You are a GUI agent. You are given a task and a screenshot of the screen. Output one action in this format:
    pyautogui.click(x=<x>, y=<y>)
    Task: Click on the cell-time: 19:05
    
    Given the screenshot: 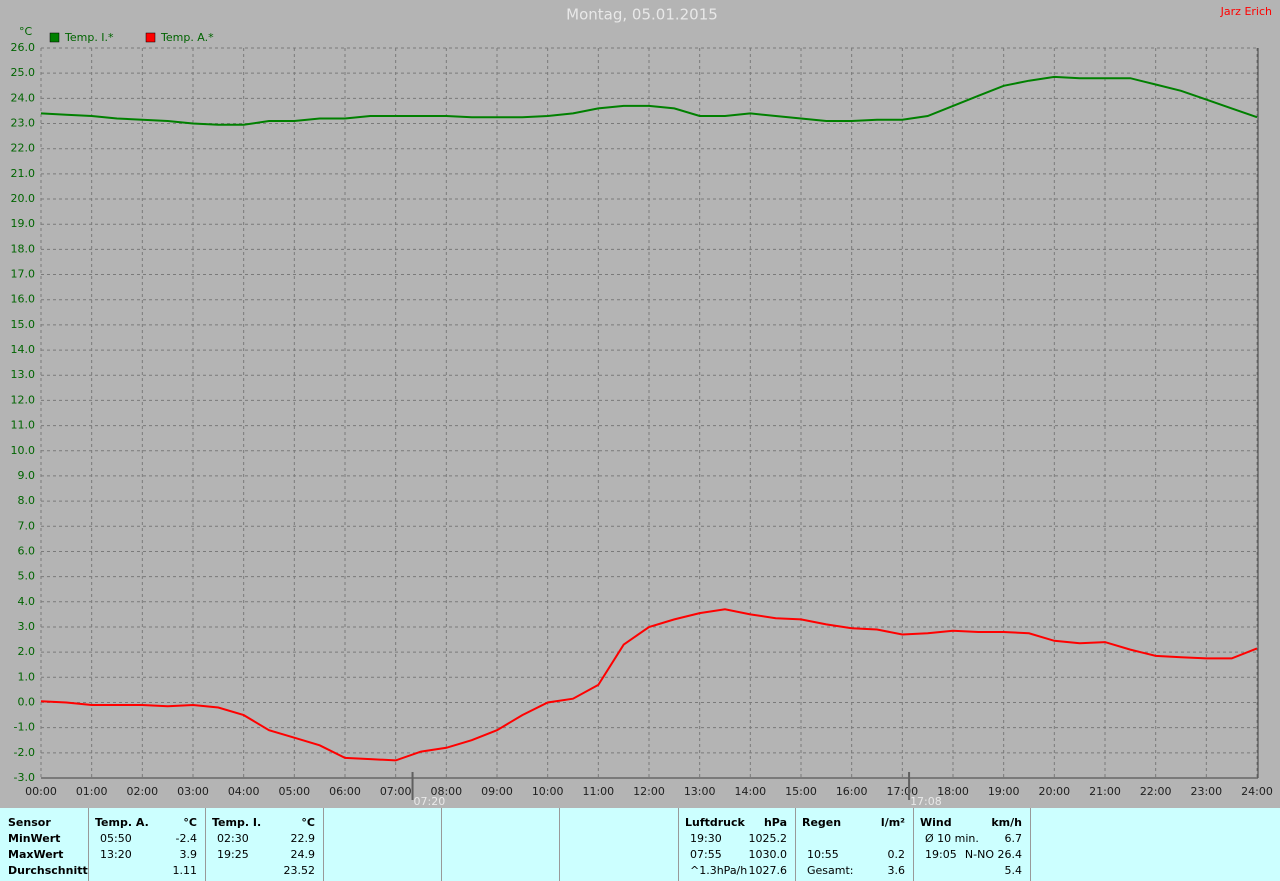 What is the action you would take?
    pyautogui.click(x=941, y=854)
    